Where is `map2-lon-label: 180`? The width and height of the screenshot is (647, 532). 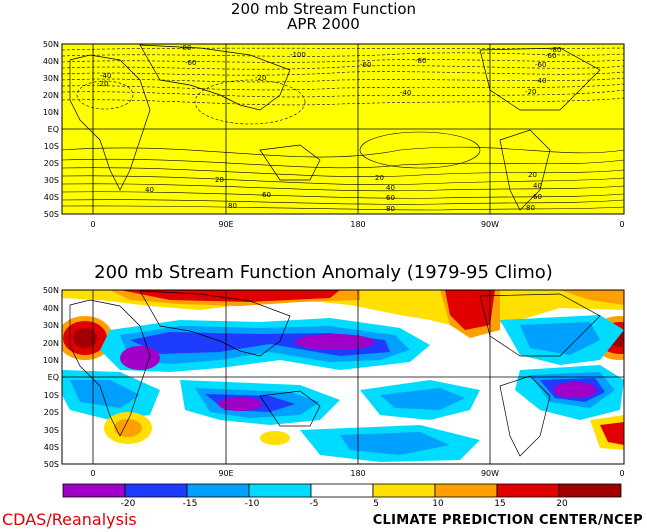 map2-lon-label: 180 is located at coordinates (357, 473).